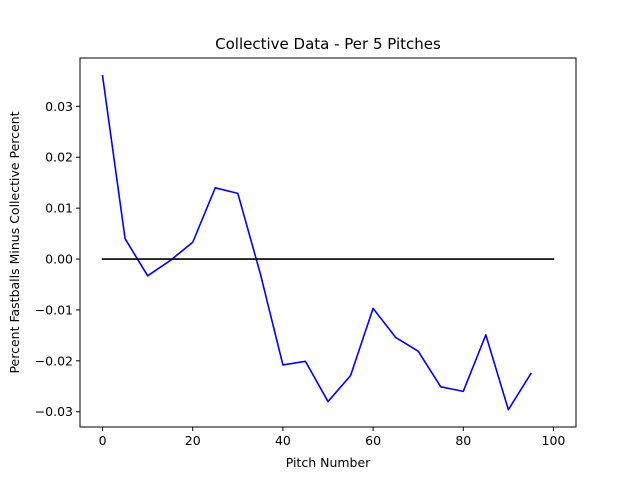 The width and height of the screenshot is (640, 480). I want to click on y-tick-label: −0.01, so click(54, 309).